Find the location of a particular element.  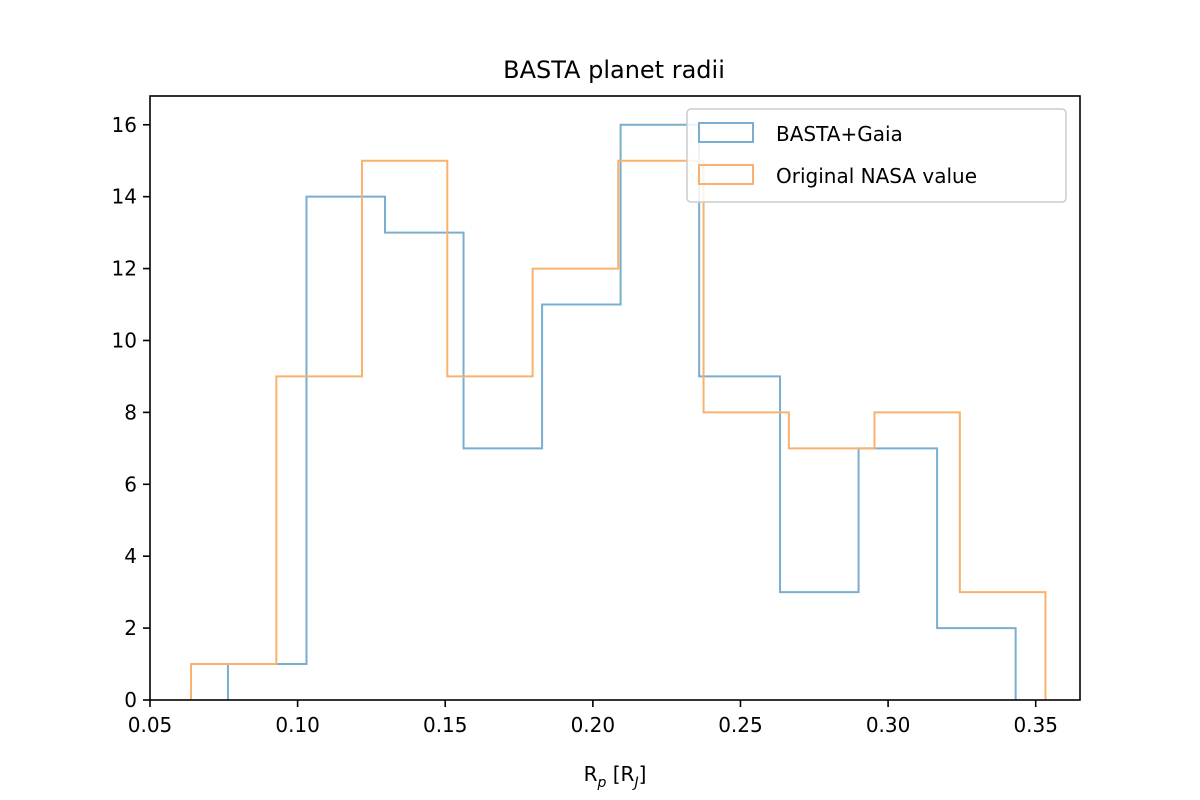

x-axis-label-sub: p is located at coordinates (602, 783).